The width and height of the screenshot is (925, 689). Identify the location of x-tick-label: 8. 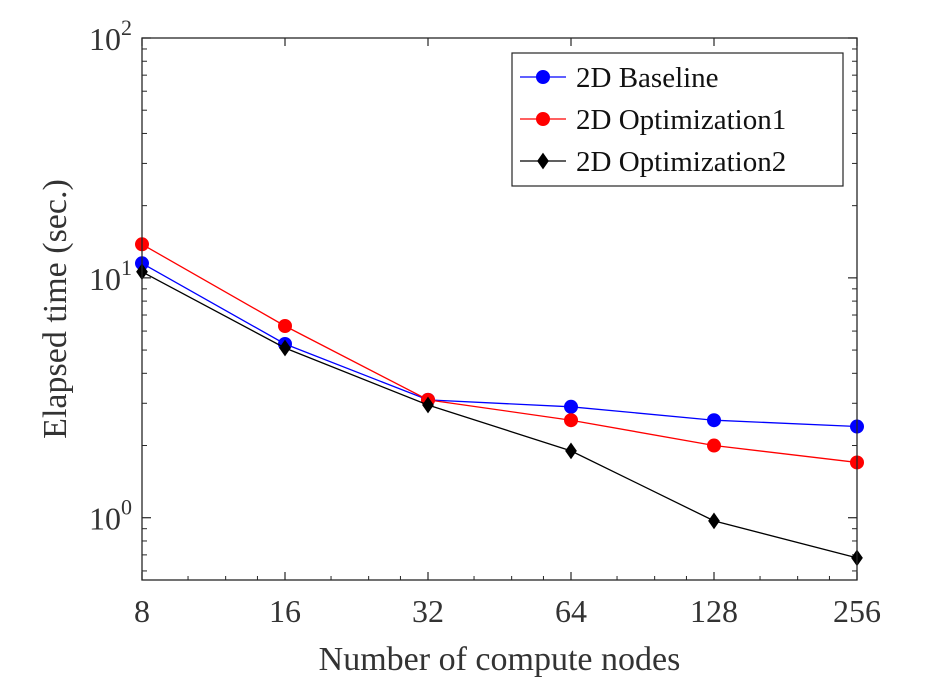
(142, 611).